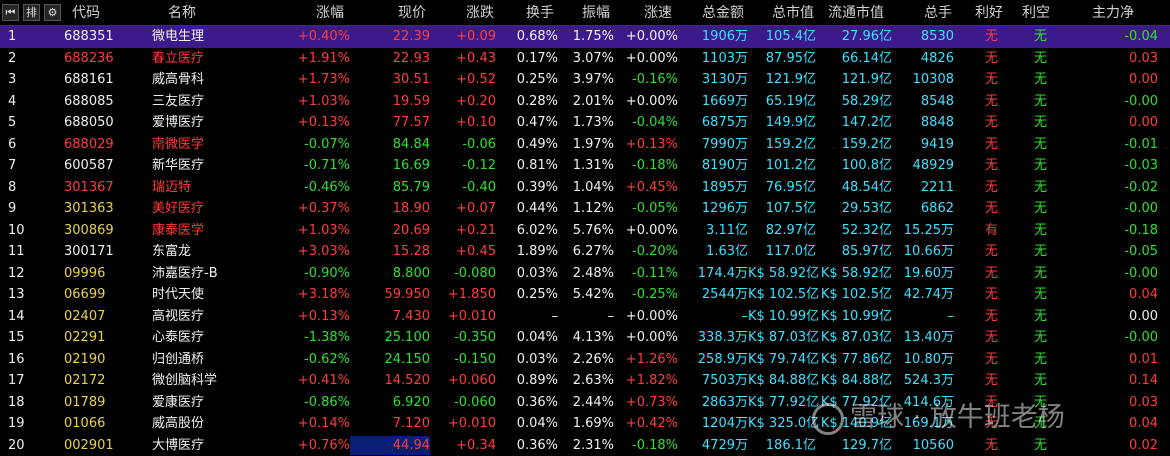 This screenshot has height=456, width=1170. What do you see at coordinates (52, 12) in the screenshot?
I see `gear-icon: ⚙` at bounding box center [52, 12].